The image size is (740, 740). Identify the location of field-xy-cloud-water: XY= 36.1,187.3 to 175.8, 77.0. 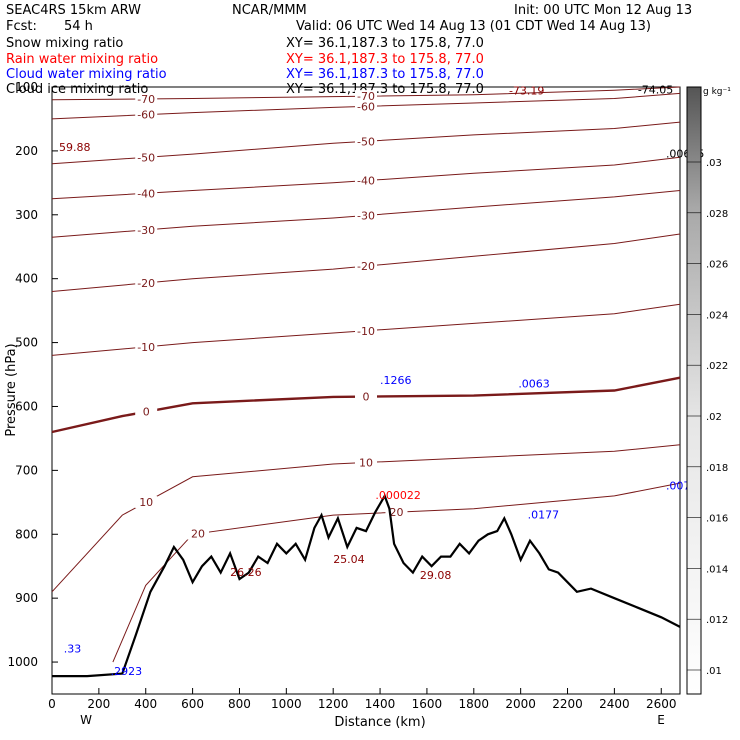
(385, 74).